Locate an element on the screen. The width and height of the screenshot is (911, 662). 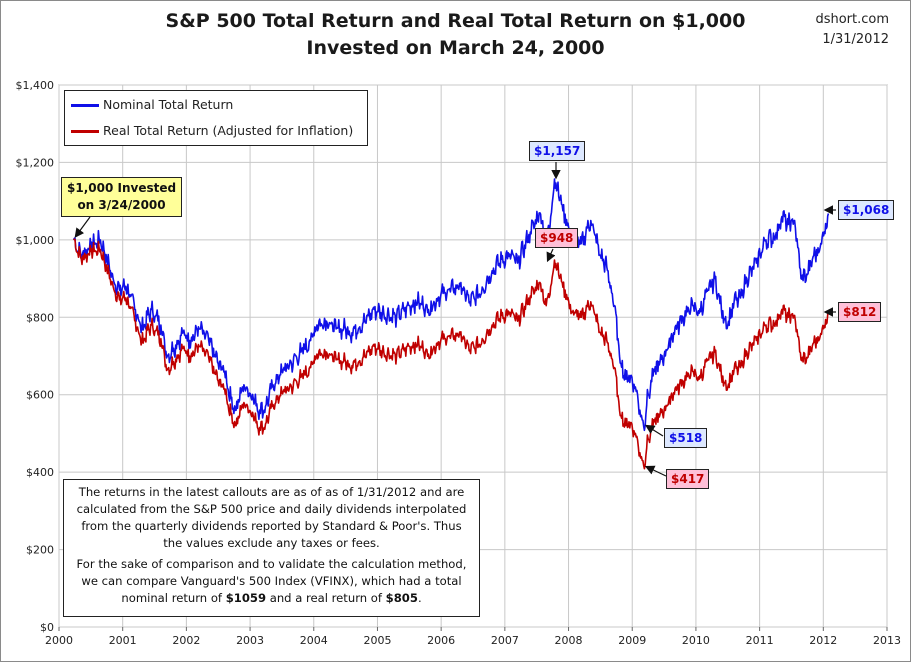
x-tick-label: 2006 is located at coordinates (441, 640).